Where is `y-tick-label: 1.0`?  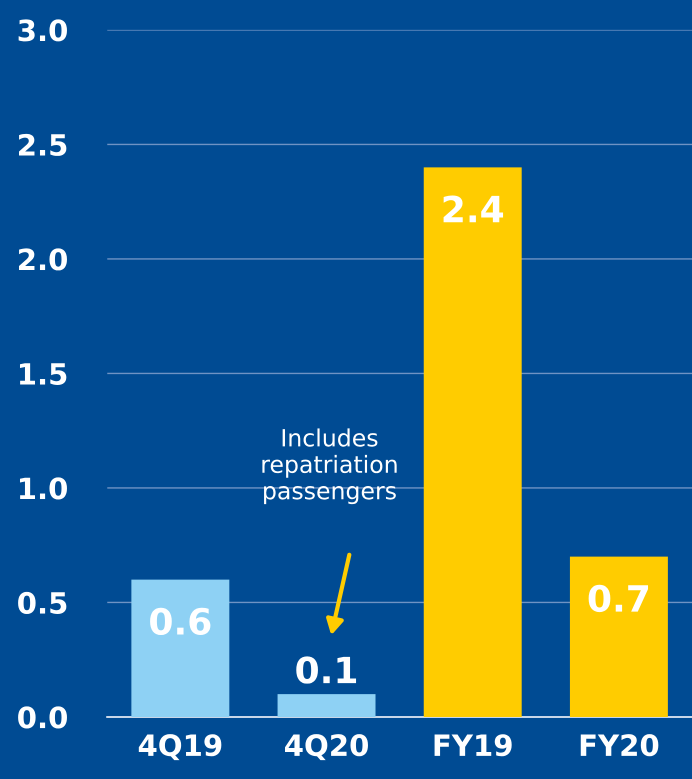
y-tick-label: 1.0 is located at coordinates (43, 488).